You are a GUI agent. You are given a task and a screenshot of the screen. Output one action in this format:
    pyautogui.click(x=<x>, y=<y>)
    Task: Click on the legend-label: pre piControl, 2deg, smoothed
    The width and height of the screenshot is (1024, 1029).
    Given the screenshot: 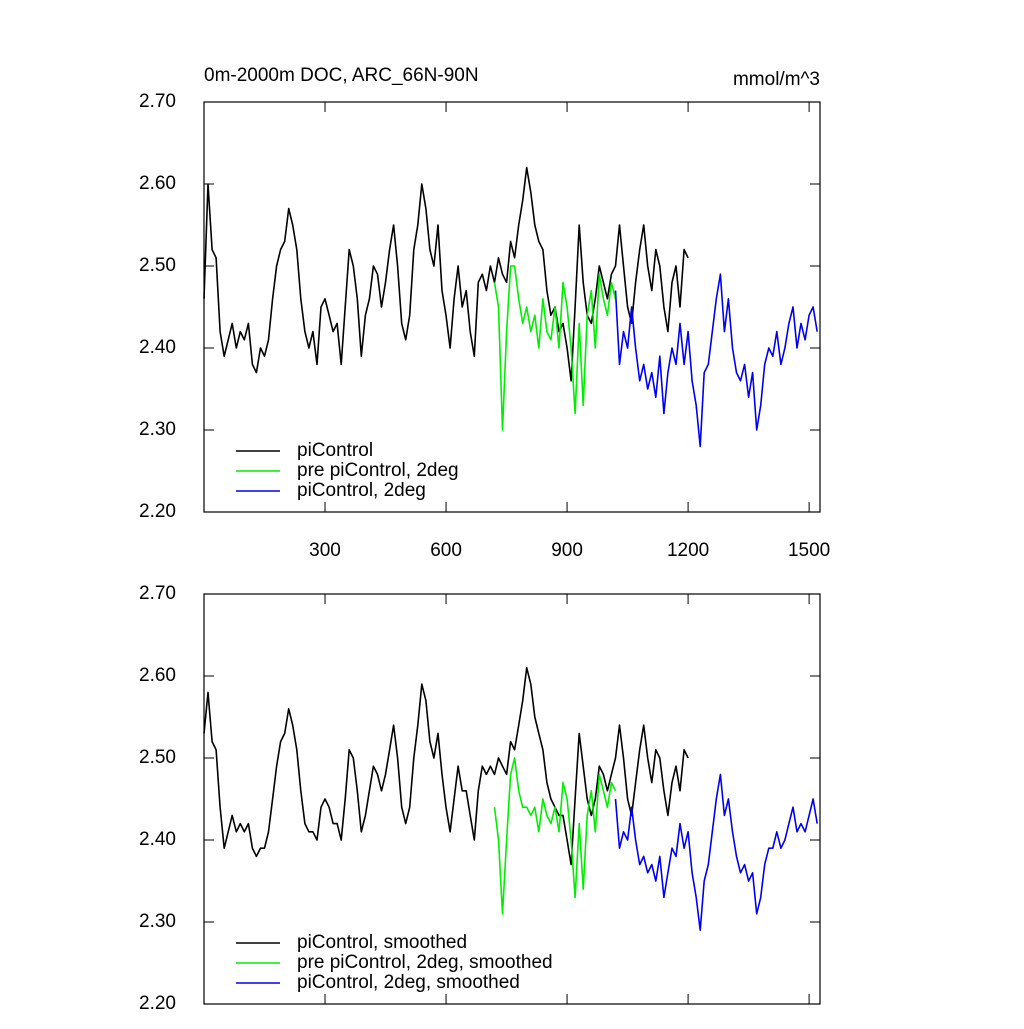 What is the action you would take?
    pyautogui.click(x=425, y=962)
    